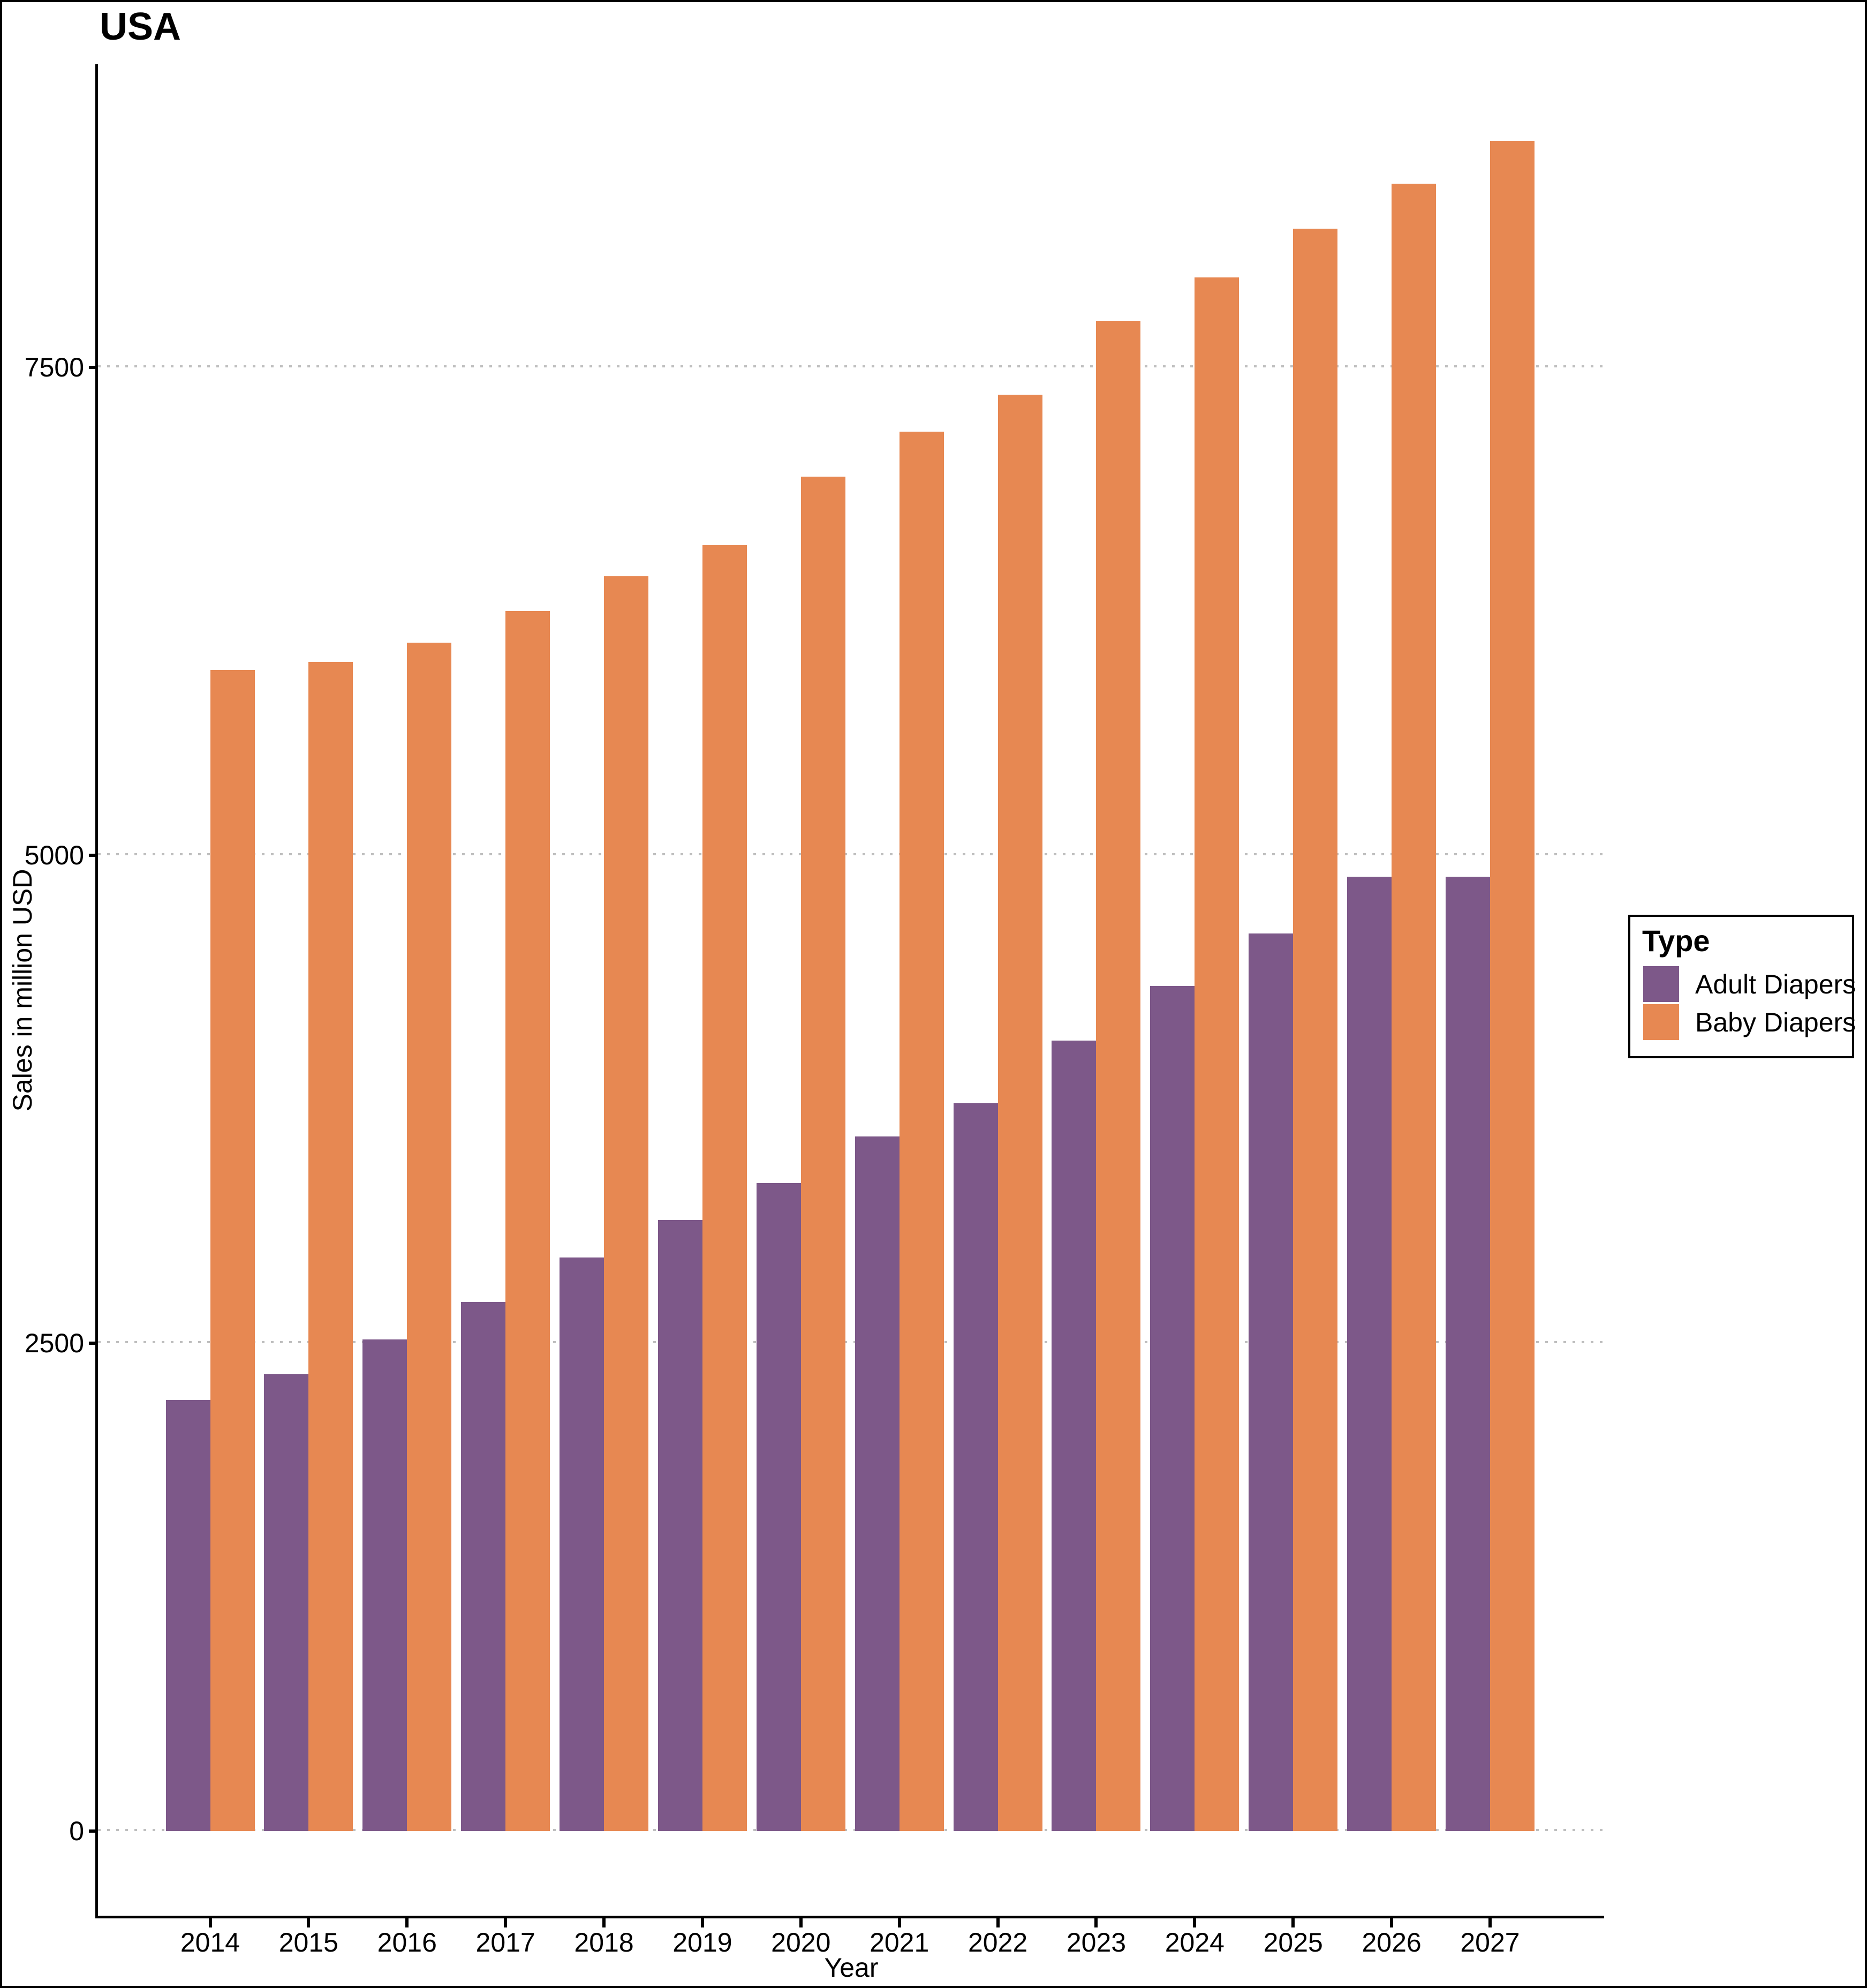  What do you see at coordinates (582, 1544) in the screenshot?
I see `bar-adult-diapers-2018` at bounding box center [582, 1544].